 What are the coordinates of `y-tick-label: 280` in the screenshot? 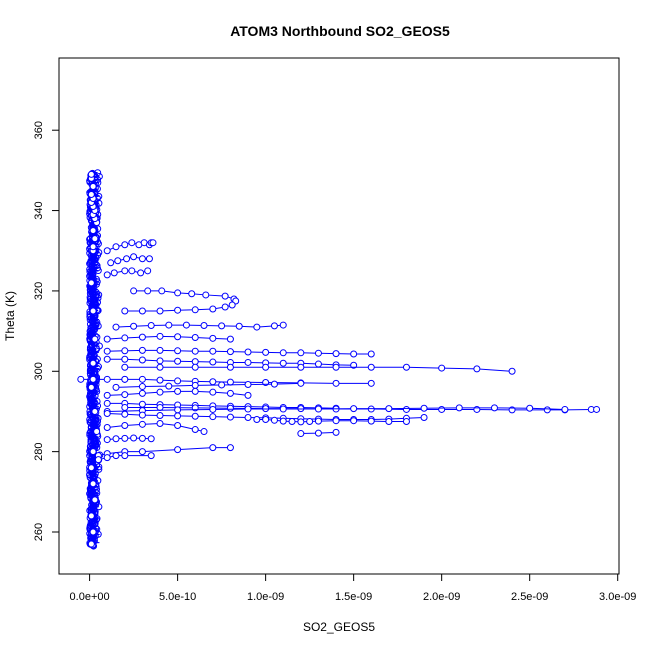 It's located at (39, 451).